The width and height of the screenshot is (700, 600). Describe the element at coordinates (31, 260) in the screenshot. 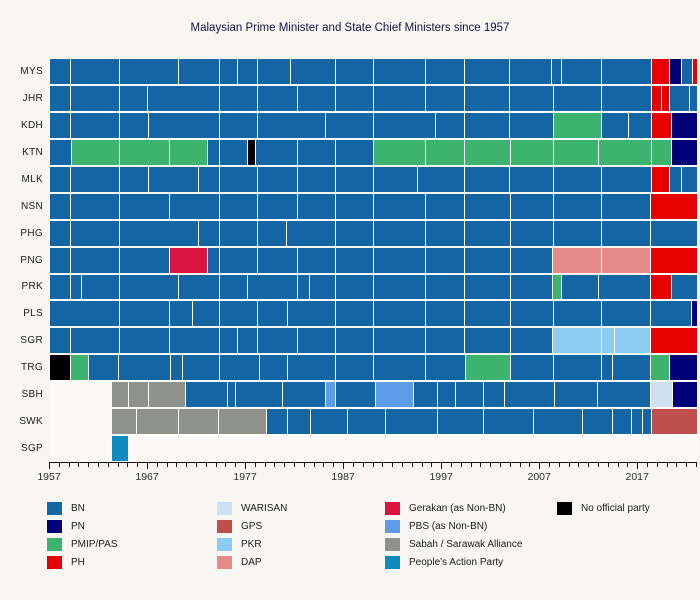

I see `row-label-png: PNG` at that location.